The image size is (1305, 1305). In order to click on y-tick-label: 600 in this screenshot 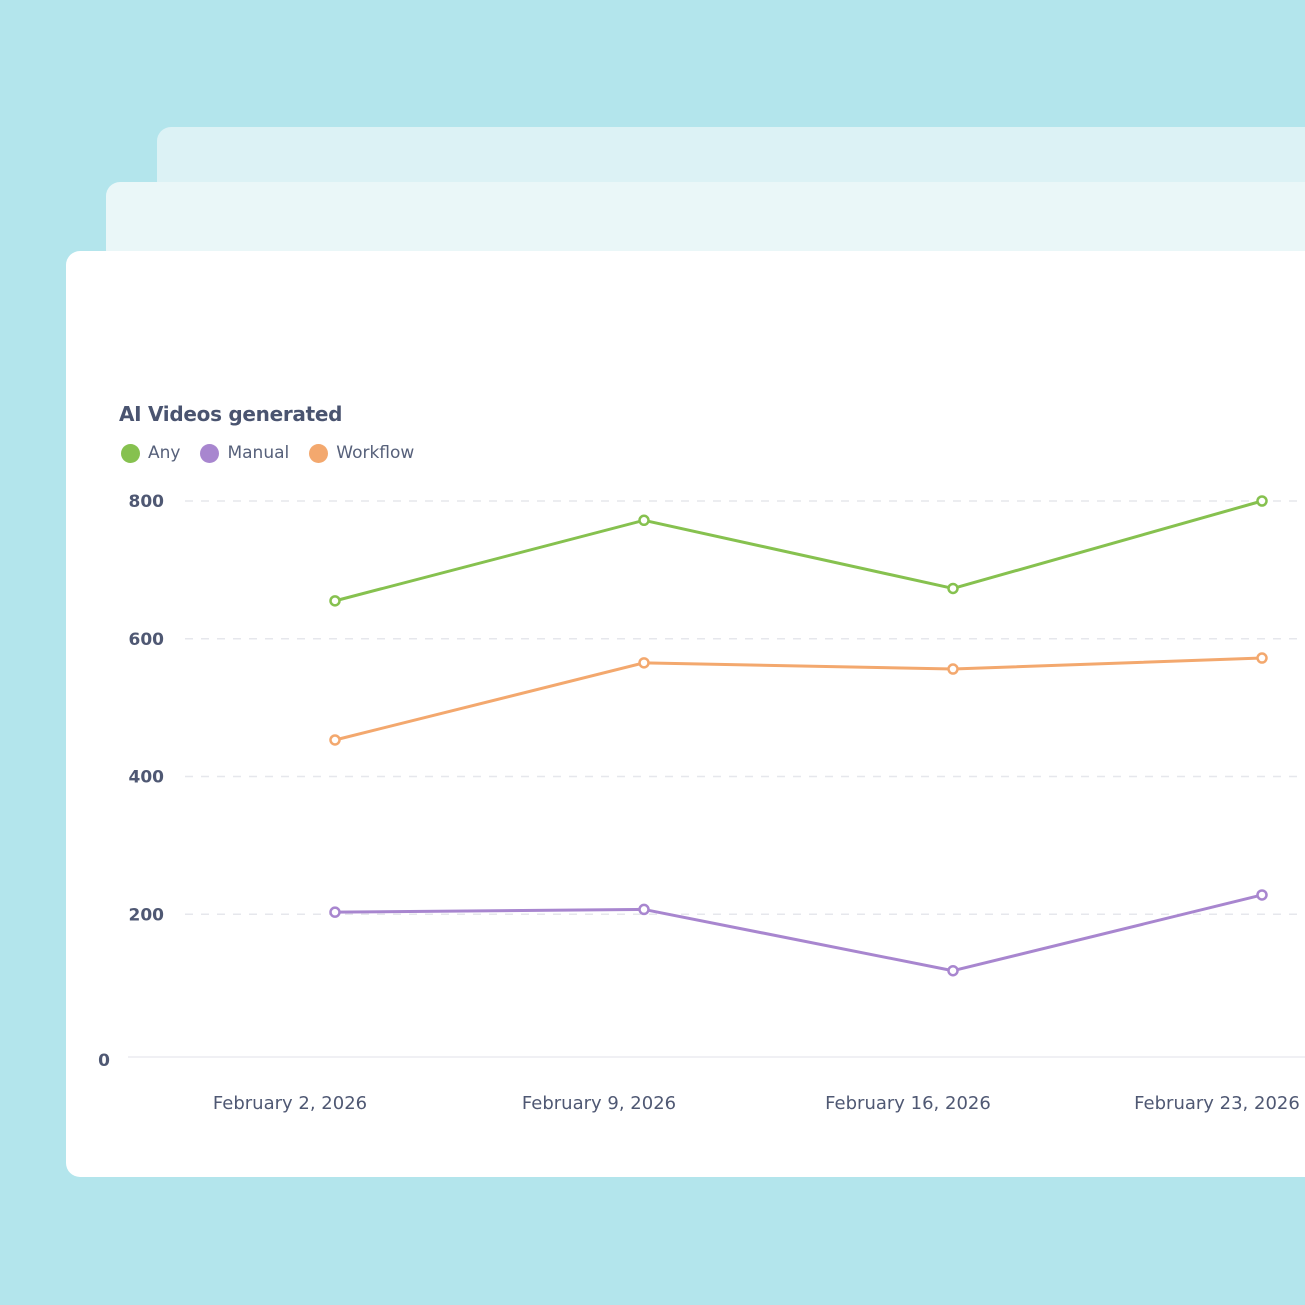, I will do `click(147, 640)`.